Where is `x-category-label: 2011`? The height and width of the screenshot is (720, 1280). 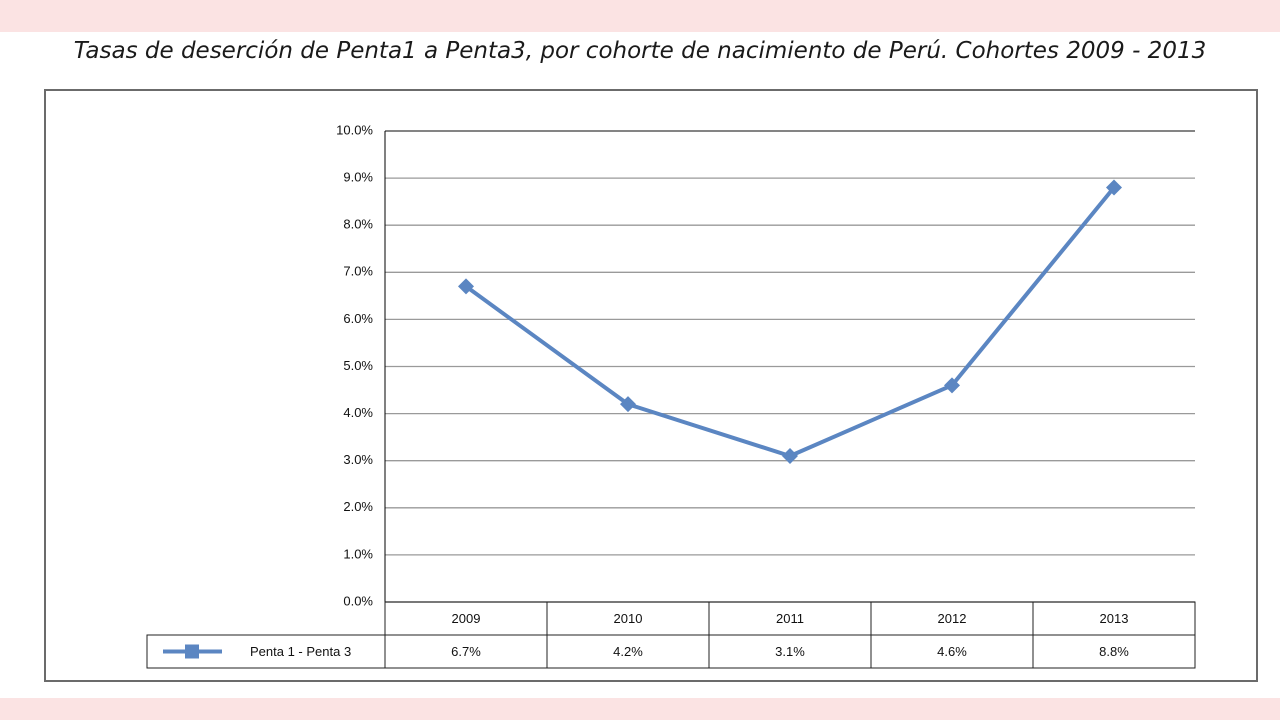
x-category-label: 2011 is located at coordinates (790, 618).